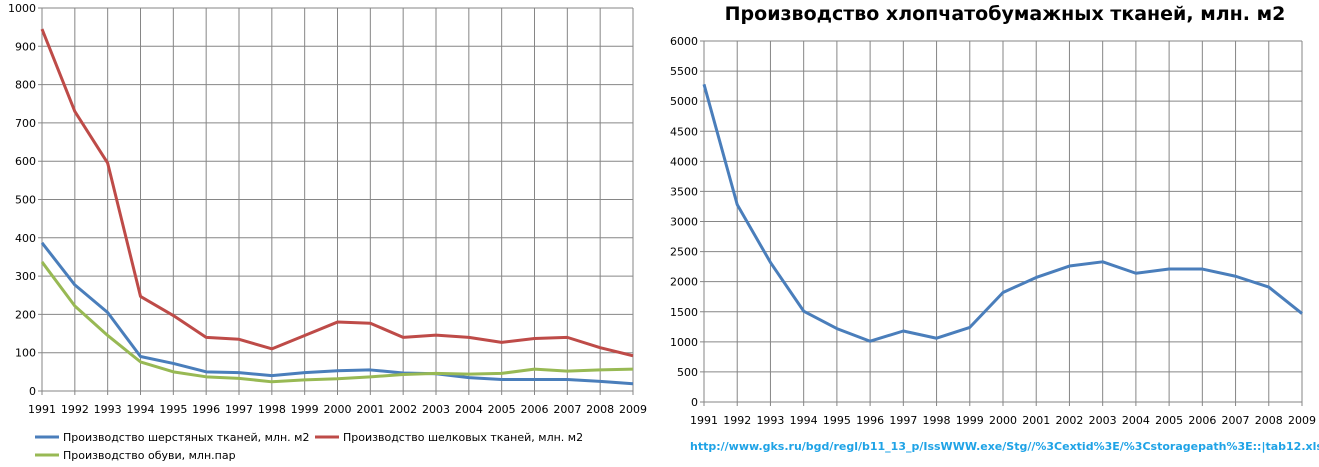  What do you see at coordinates (186, 437) in the screenshot?
I see `legend-label: Производство шерстяных тканей, млн. м2` at bounding box center [186, 437].